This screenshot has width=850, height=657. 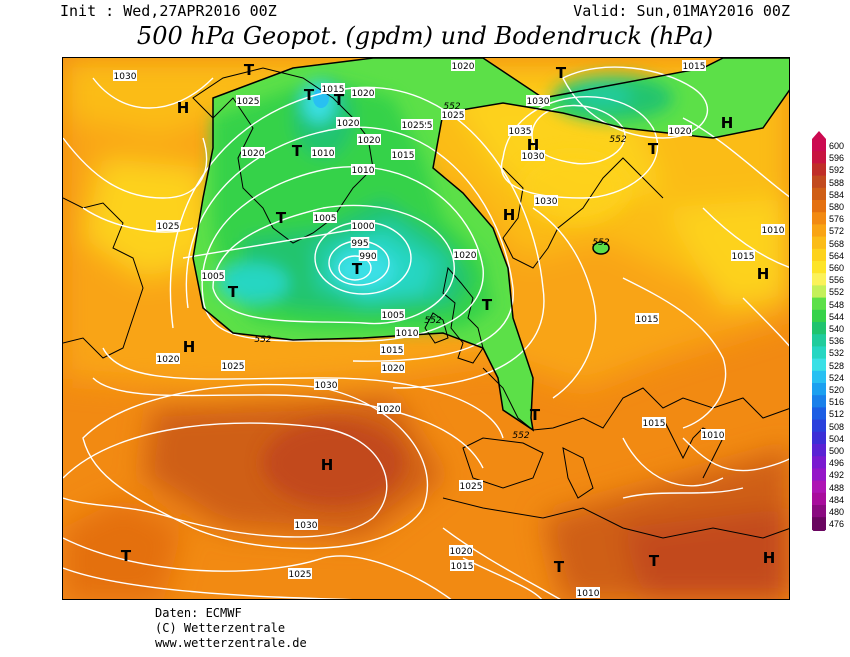 I want to click on isobar-label: 1000, so click(x=363, y=227).